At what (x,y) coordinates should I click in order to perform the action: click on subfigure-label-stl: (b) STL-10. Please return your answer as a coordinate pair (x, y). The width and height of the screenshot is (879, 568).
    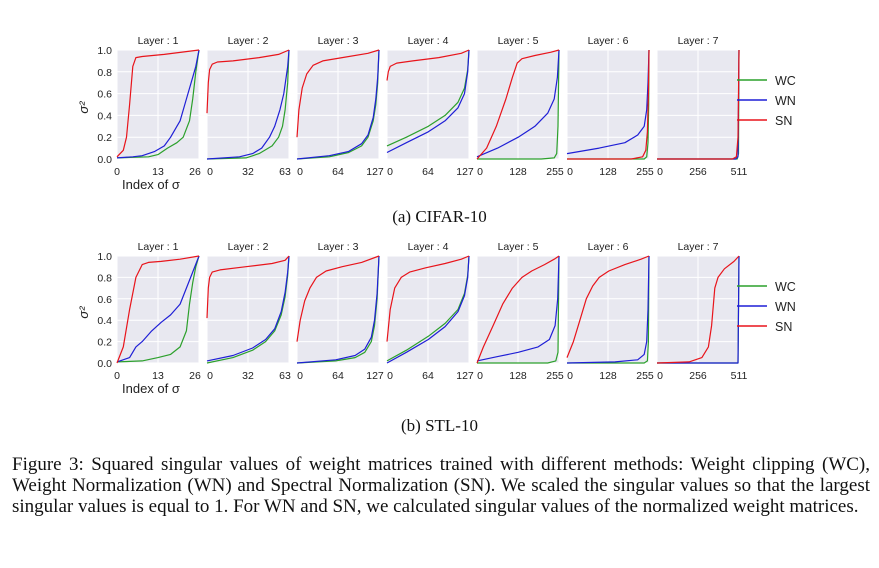
    Looking at the image, I should click on (439, 425).